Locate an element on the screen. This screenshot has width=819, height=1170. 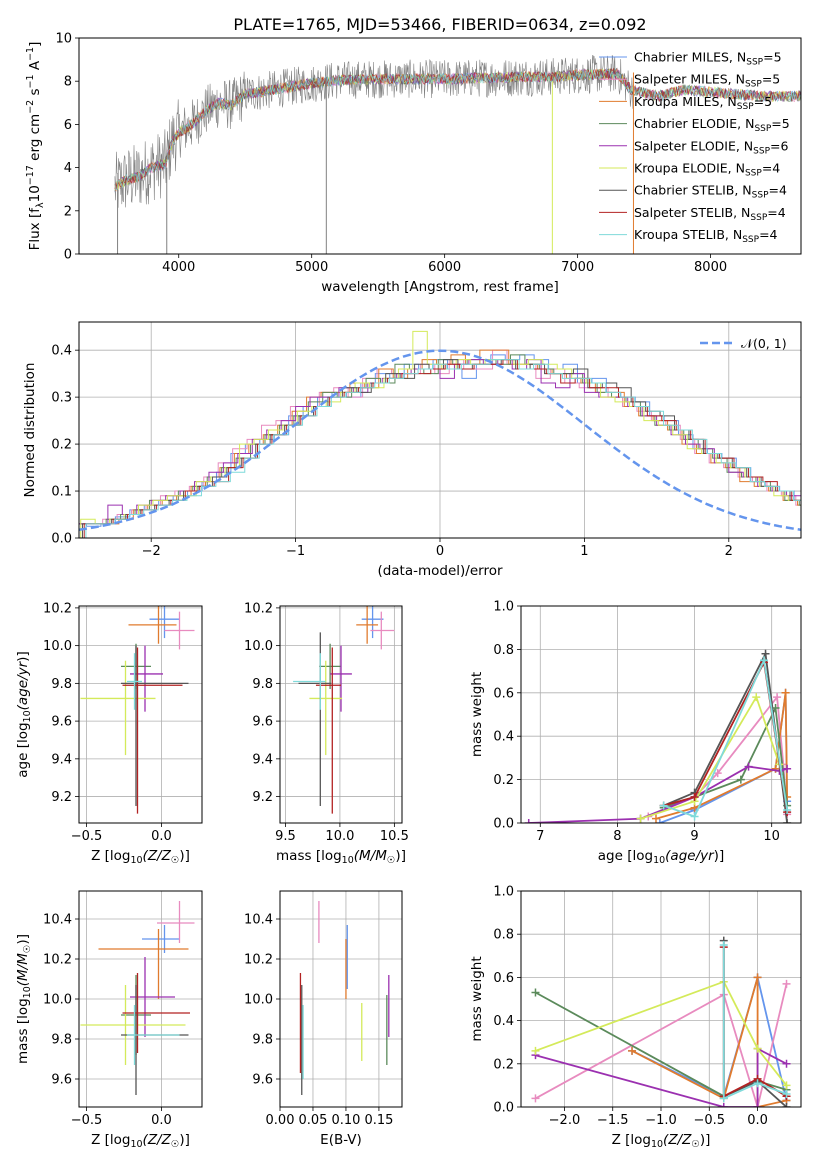
x-axis-label: (data-model)/error is located at coordinates (440, 571).